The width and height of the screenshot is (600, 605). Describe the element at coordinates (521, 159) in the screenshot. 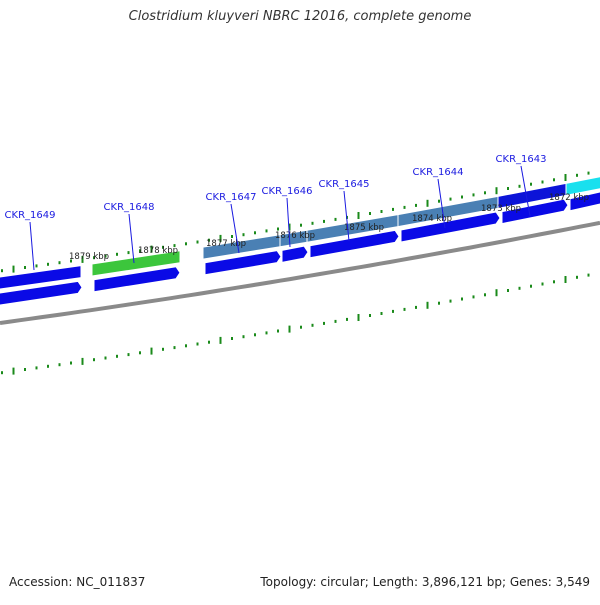

I see `gene-label: CKR_1643` at that location.